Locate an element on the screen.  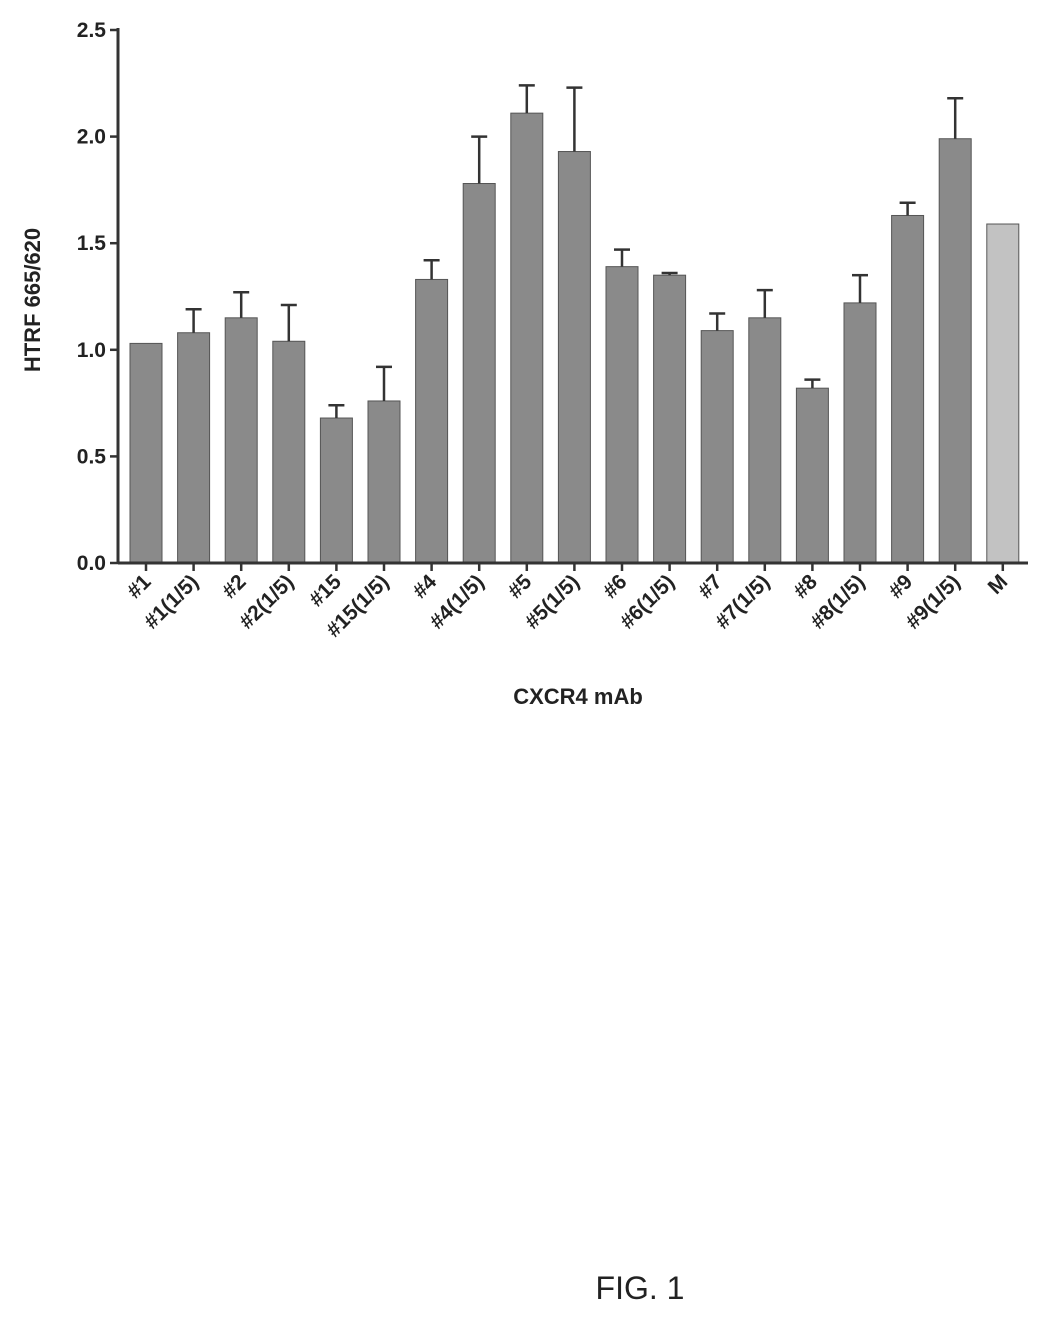
x-tick-label: #4(1/5) is located at coordinates (456, 601).